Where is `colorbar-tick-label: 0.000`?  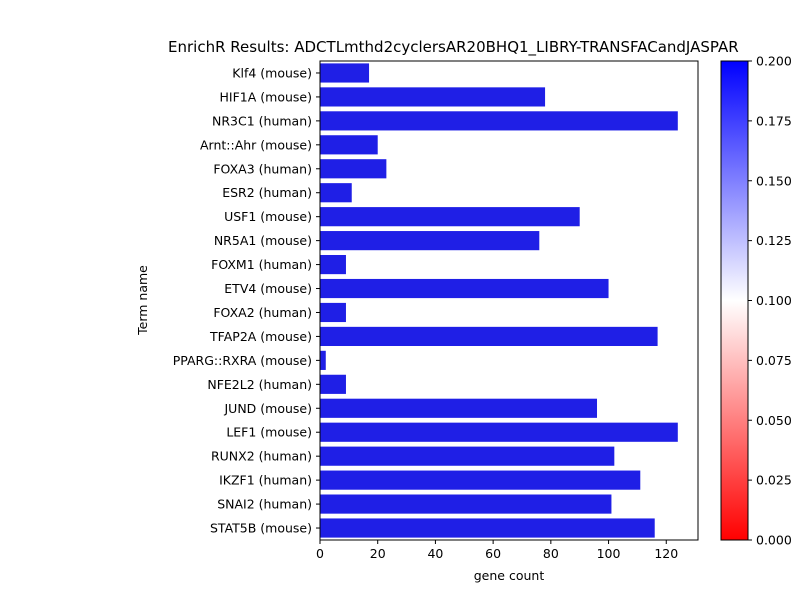
colorbar-tick-label: 0.000 is located at coordinates (774, 540).